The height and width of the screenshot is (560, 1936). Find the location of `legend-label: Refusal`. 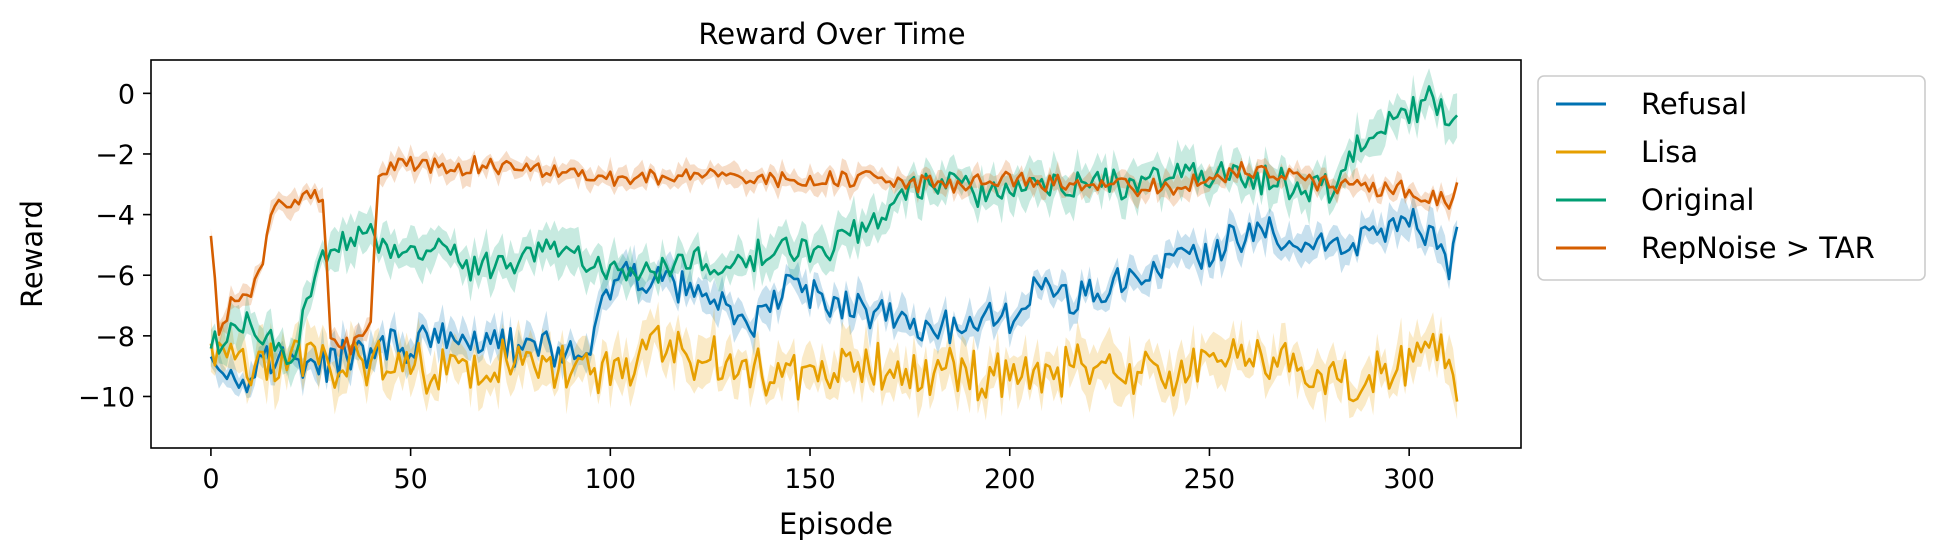

legend-label: Refusal is located at coordinates (1694, 104).